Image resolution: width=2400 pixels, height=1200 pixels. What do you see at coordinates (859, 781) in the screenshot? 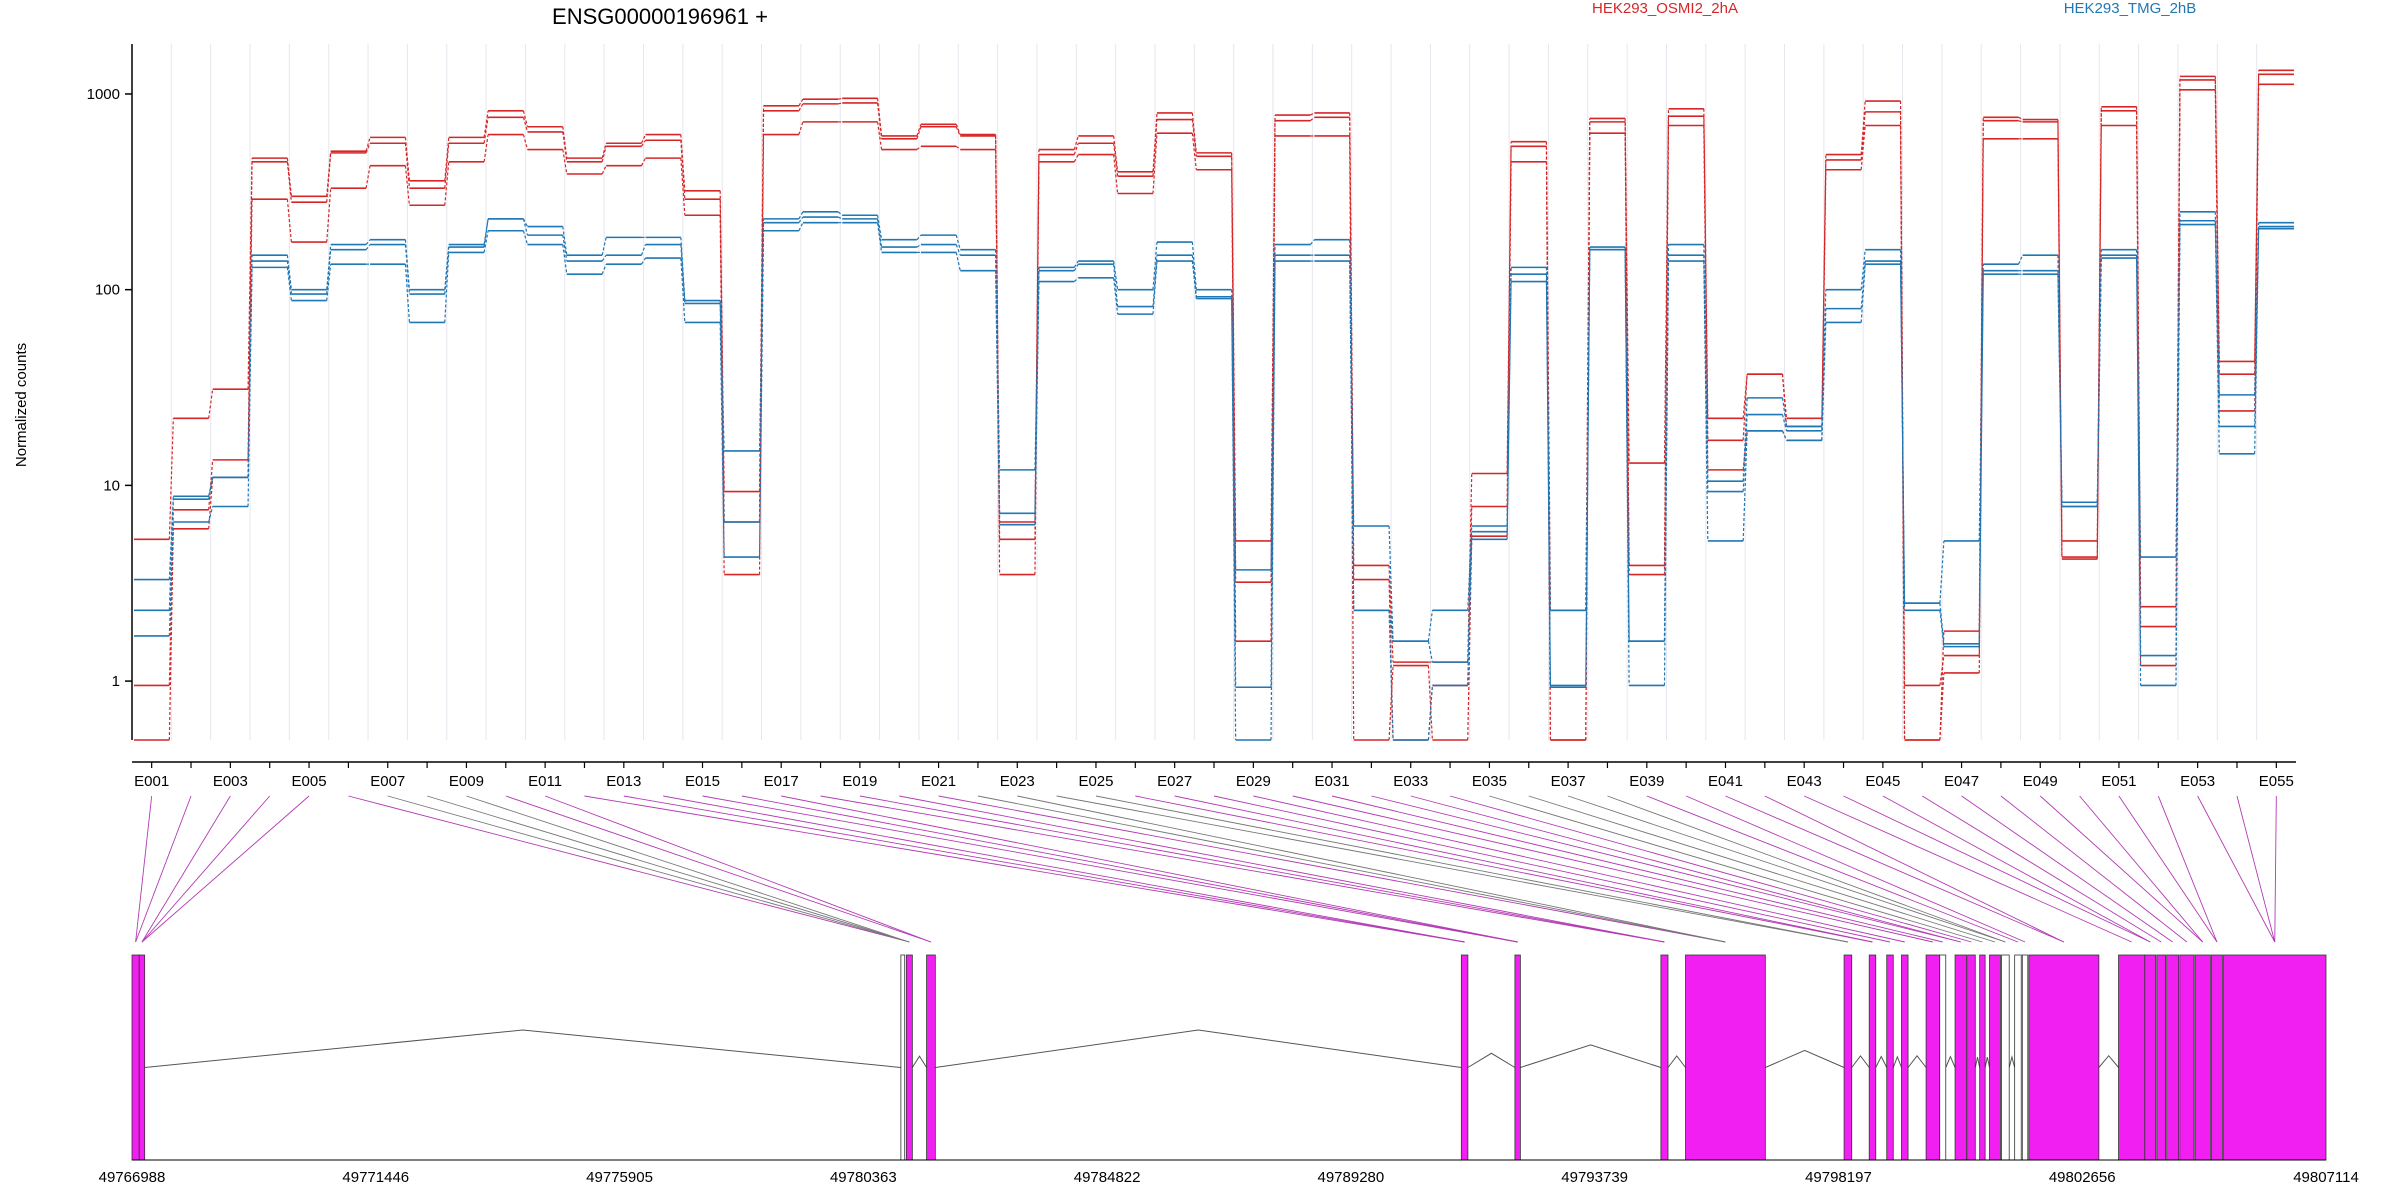
I see `x-tick-label: E019` at bounding box center [859, 781].